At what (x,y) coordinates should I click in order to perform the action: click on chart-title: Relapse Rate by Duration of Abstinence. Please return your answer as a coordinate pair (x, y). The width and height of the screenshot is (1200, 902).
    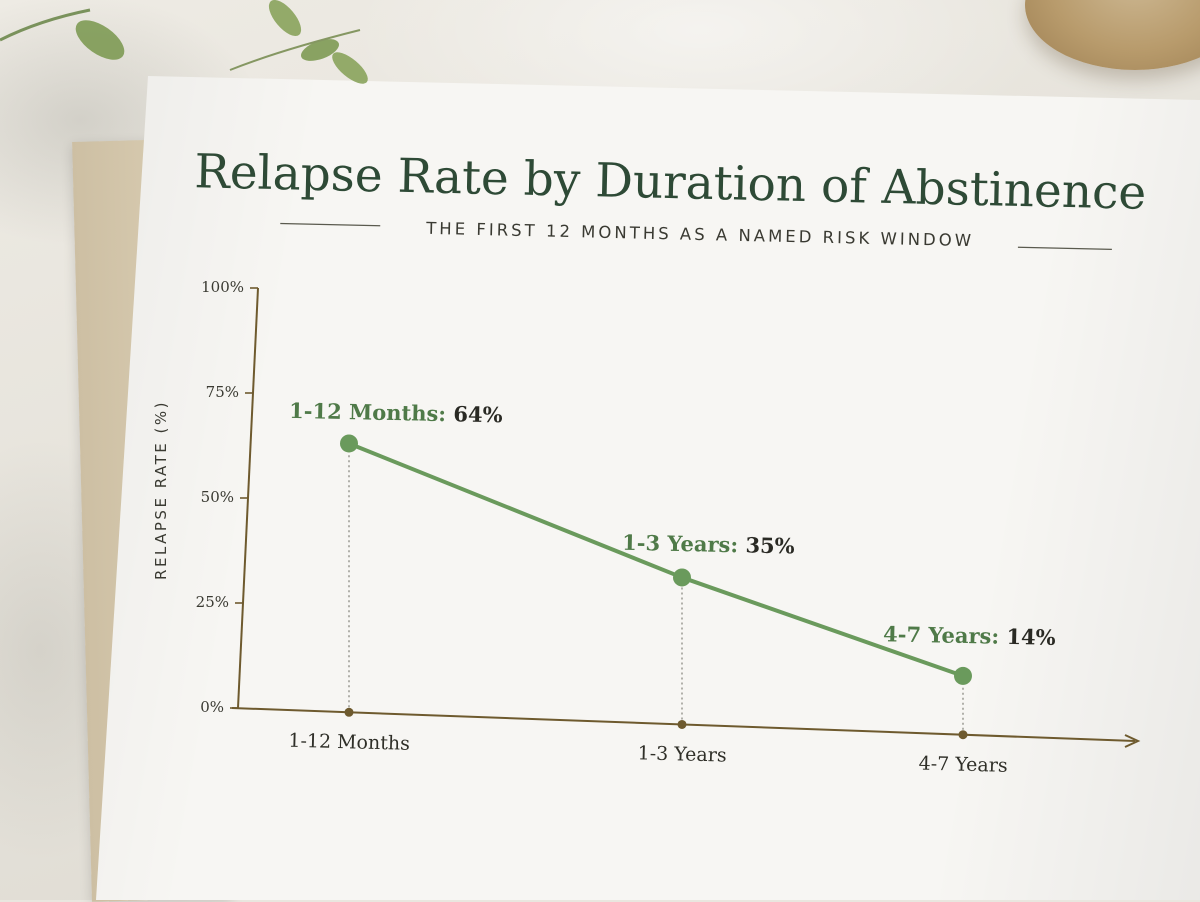
    Looking at the image, I should click on (670, 182).